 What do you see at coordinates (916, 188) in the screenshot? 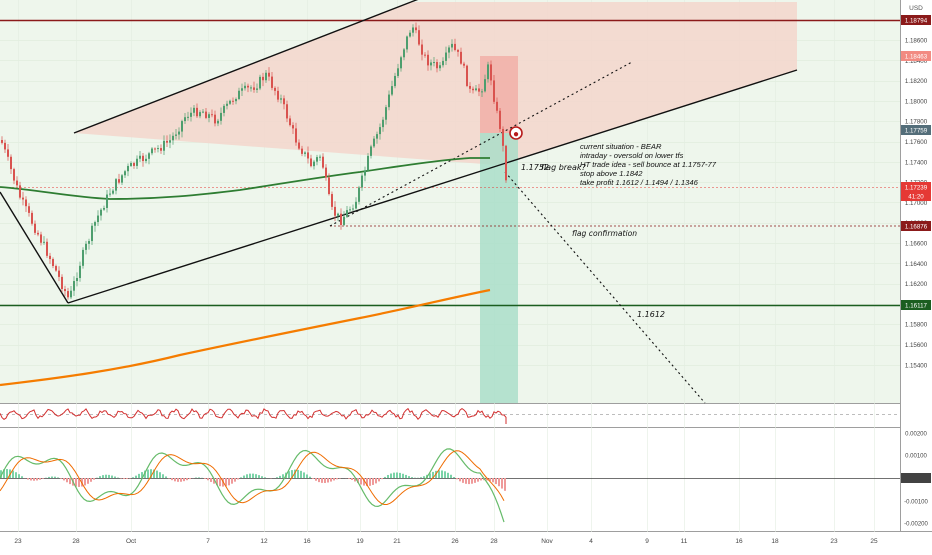
I see `price-tag-label: 1.17239` at bounding box center [916, 188].